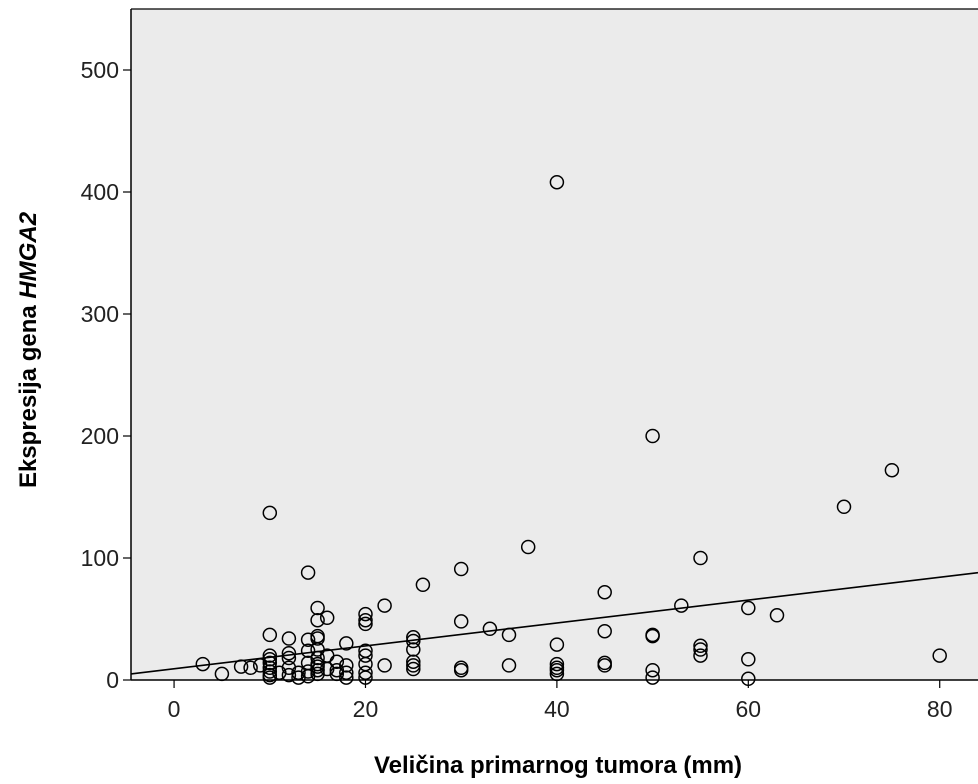 The width and height of the screenshot is (978, 784). Describe the element at coordinates (100, 436) in the screenshot. I see `y-tick-label: 200` at that location.